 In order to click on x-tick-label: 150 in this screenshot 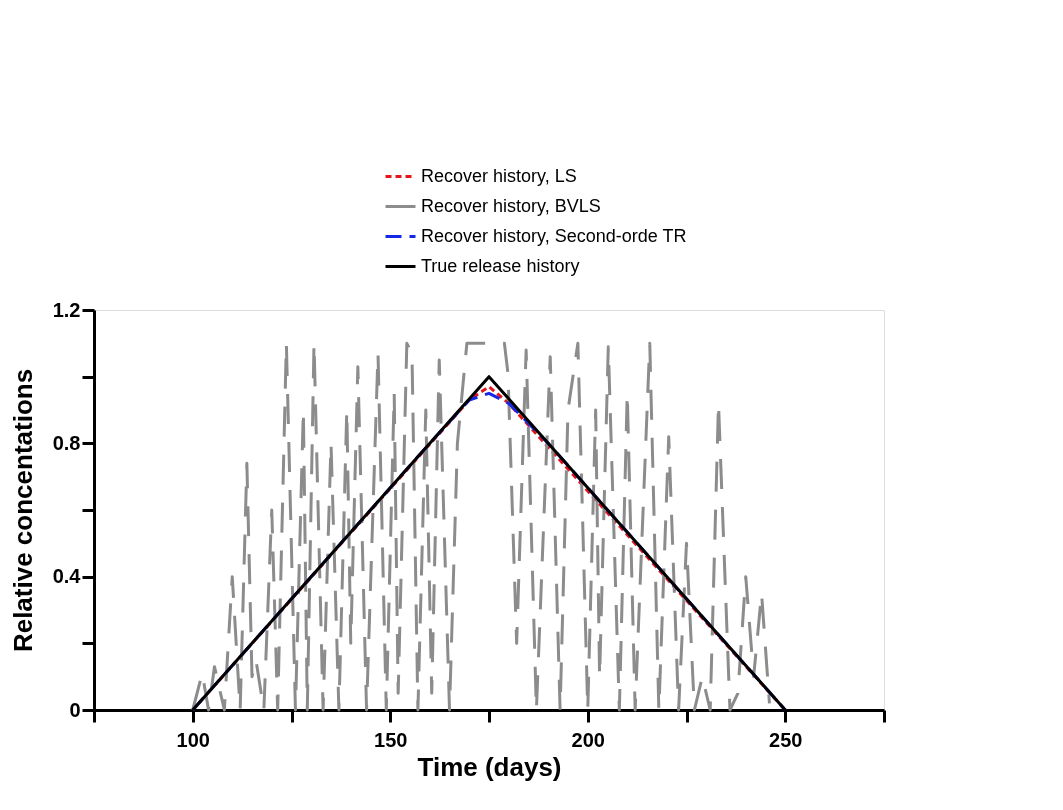, I will do `click(391, 739)`.